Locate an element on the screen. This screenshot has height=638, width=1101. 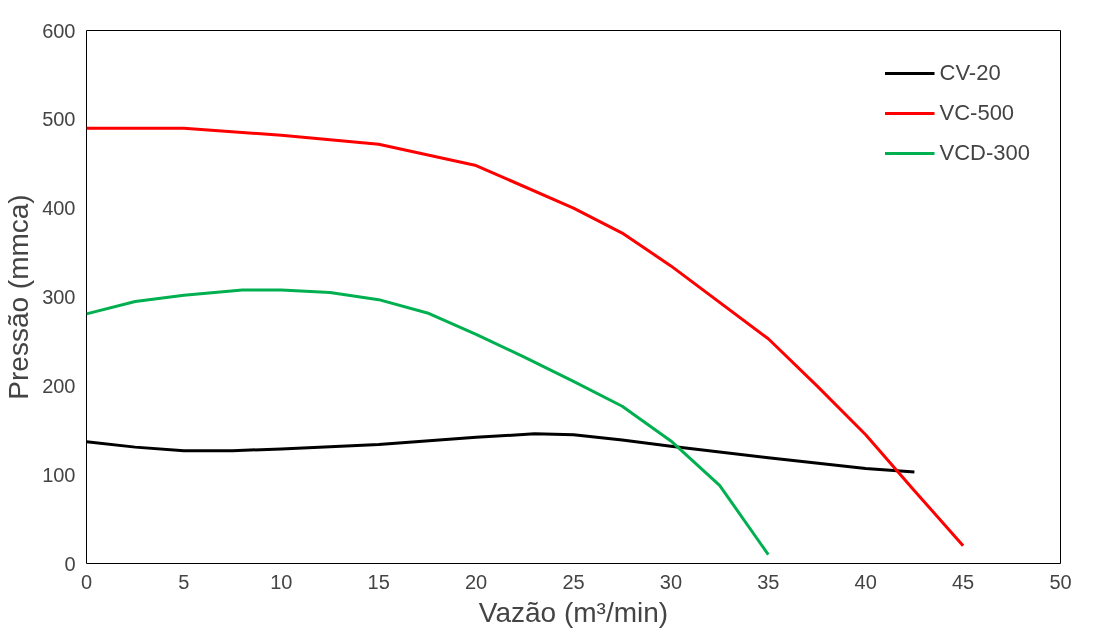
legend-label: VC-500 is located at coordinates (977, 113).